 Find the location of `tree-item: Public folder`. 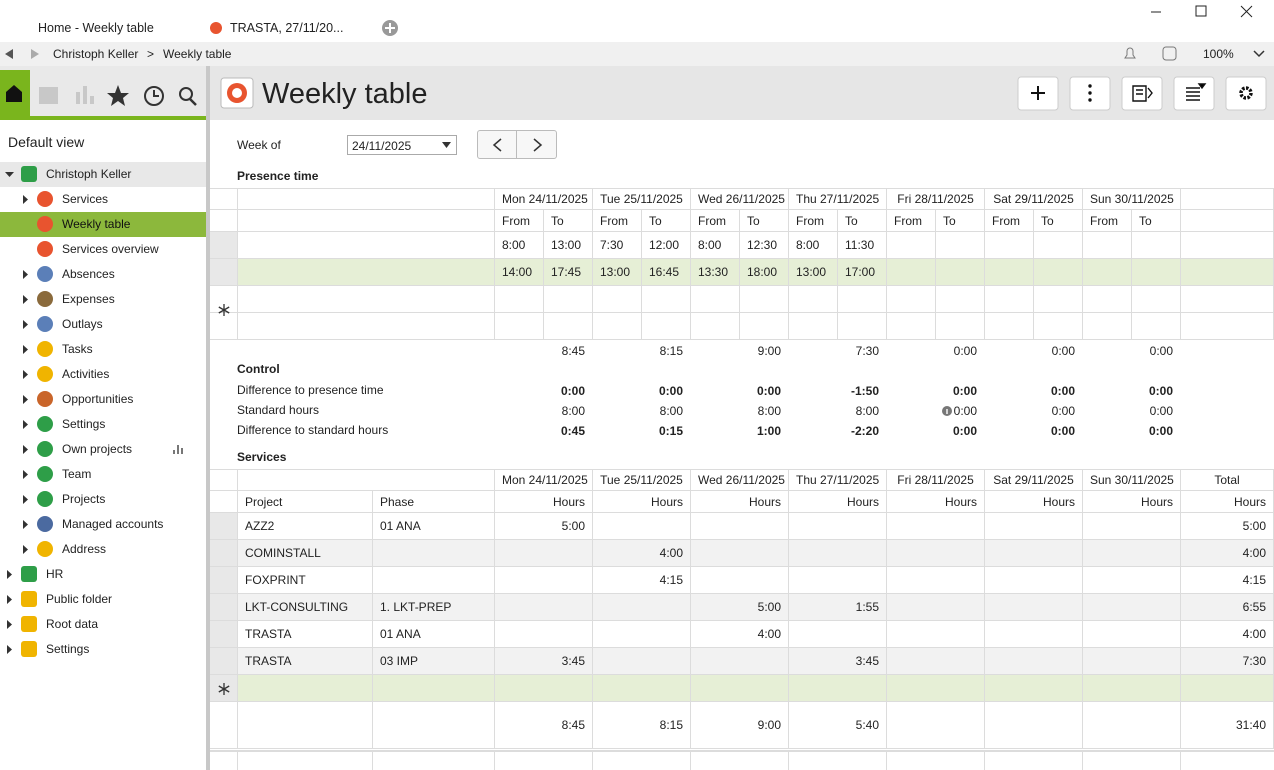

tree-item: Public folder is located at coordinates (79, 599).